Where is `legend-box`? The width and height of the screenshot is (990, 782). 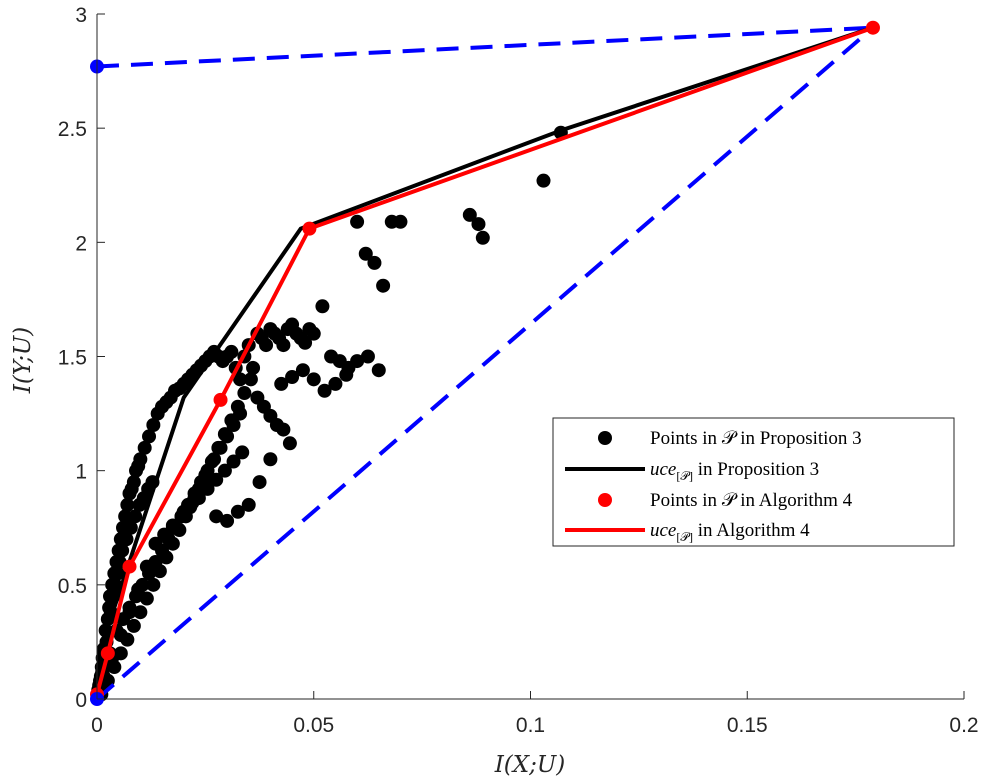
legend-box is located at coordinates (753, 482).